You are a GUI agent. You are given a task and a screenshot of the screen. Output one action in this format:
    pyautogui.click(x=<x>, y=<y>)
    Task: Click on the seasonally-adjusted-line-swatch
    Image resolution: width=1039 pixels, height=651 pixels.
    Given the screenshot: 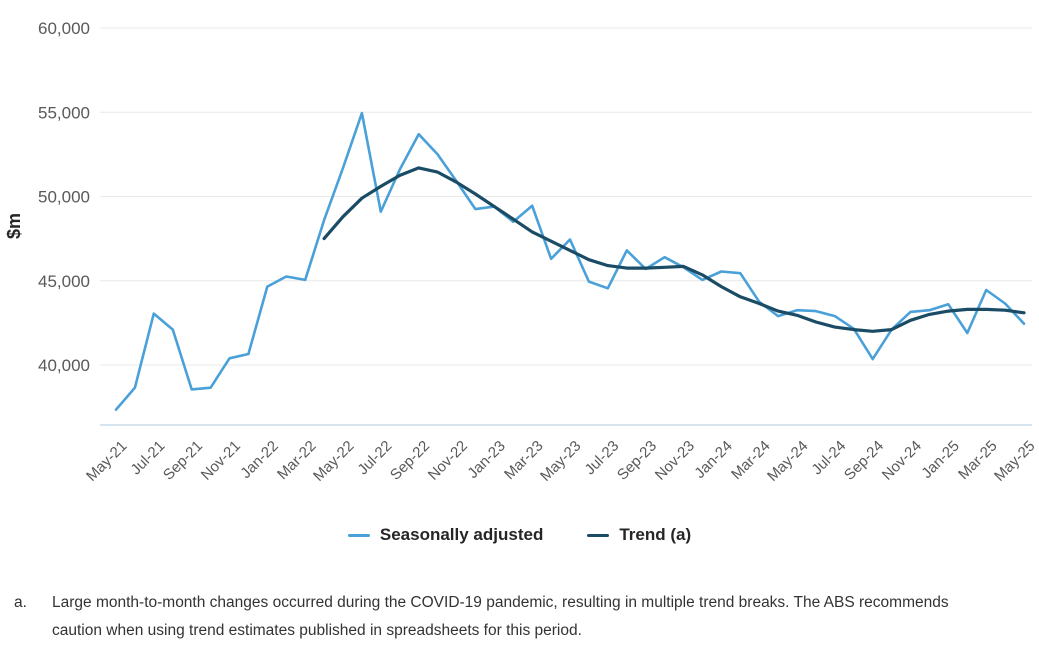 What is the action you would take?
    pyautogui.click(x=358, y=535)
    